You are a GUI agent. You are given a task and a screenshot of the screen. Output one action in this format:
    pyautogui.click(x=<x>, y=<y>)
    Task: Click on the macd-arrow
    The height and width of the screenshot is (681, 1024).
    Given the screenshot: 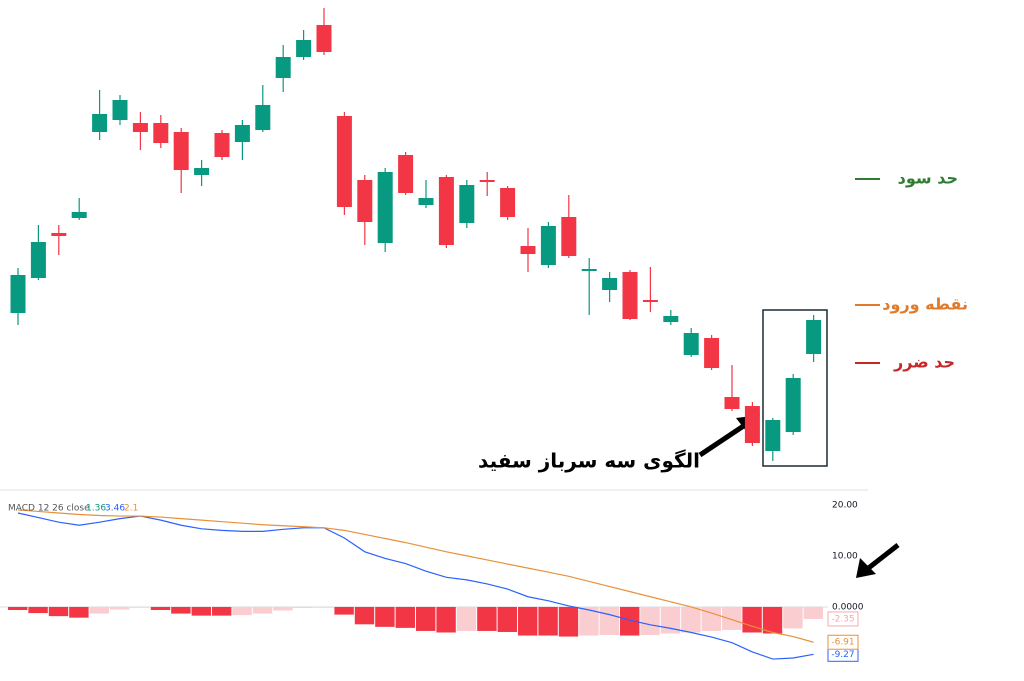 What is the action you would take?
    pyautogui.click(x=882, y=557)
    